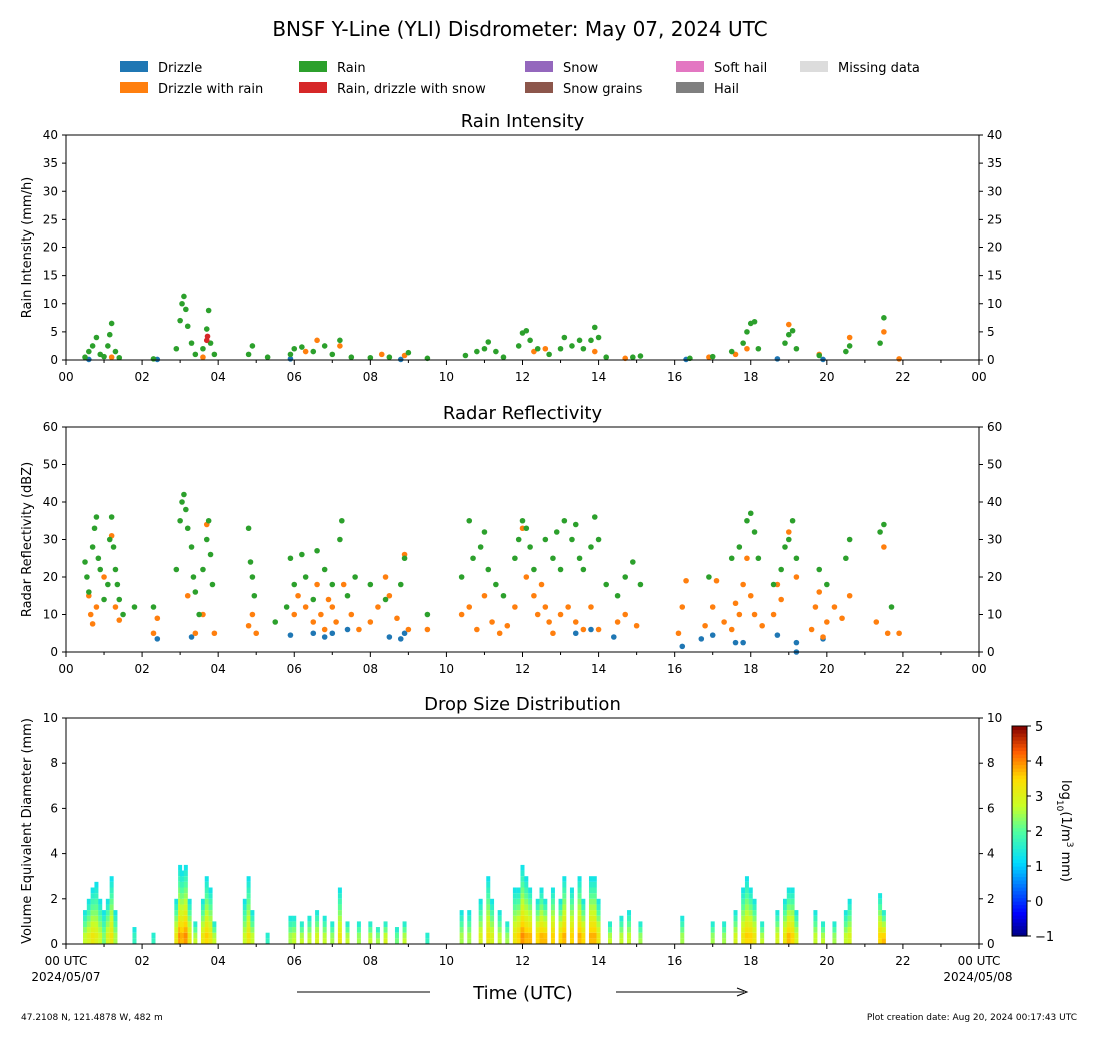 The height and width of the screenshot is (1042, 1097). I want to click on y-tick-label: 25, so click(50, 219).